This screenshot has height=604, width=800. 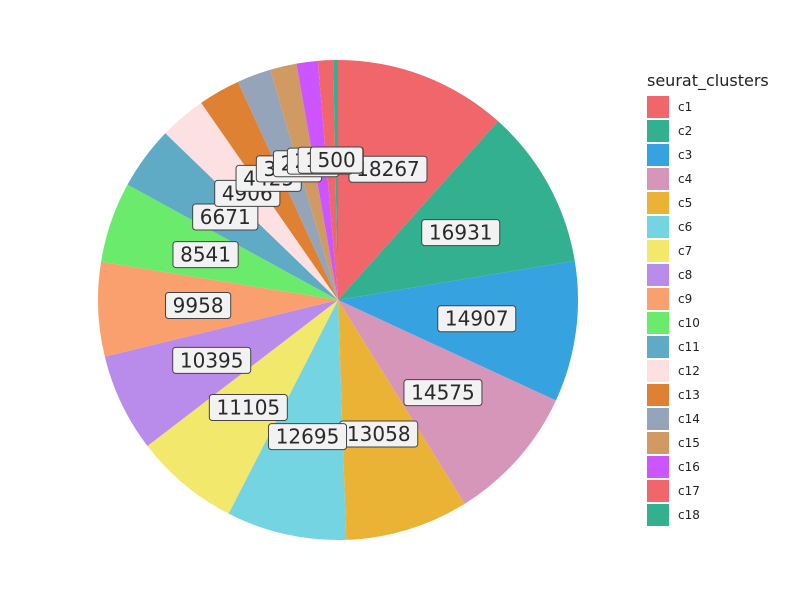 I want to click on slice-label-box-c8, so click(x=212, y=360).